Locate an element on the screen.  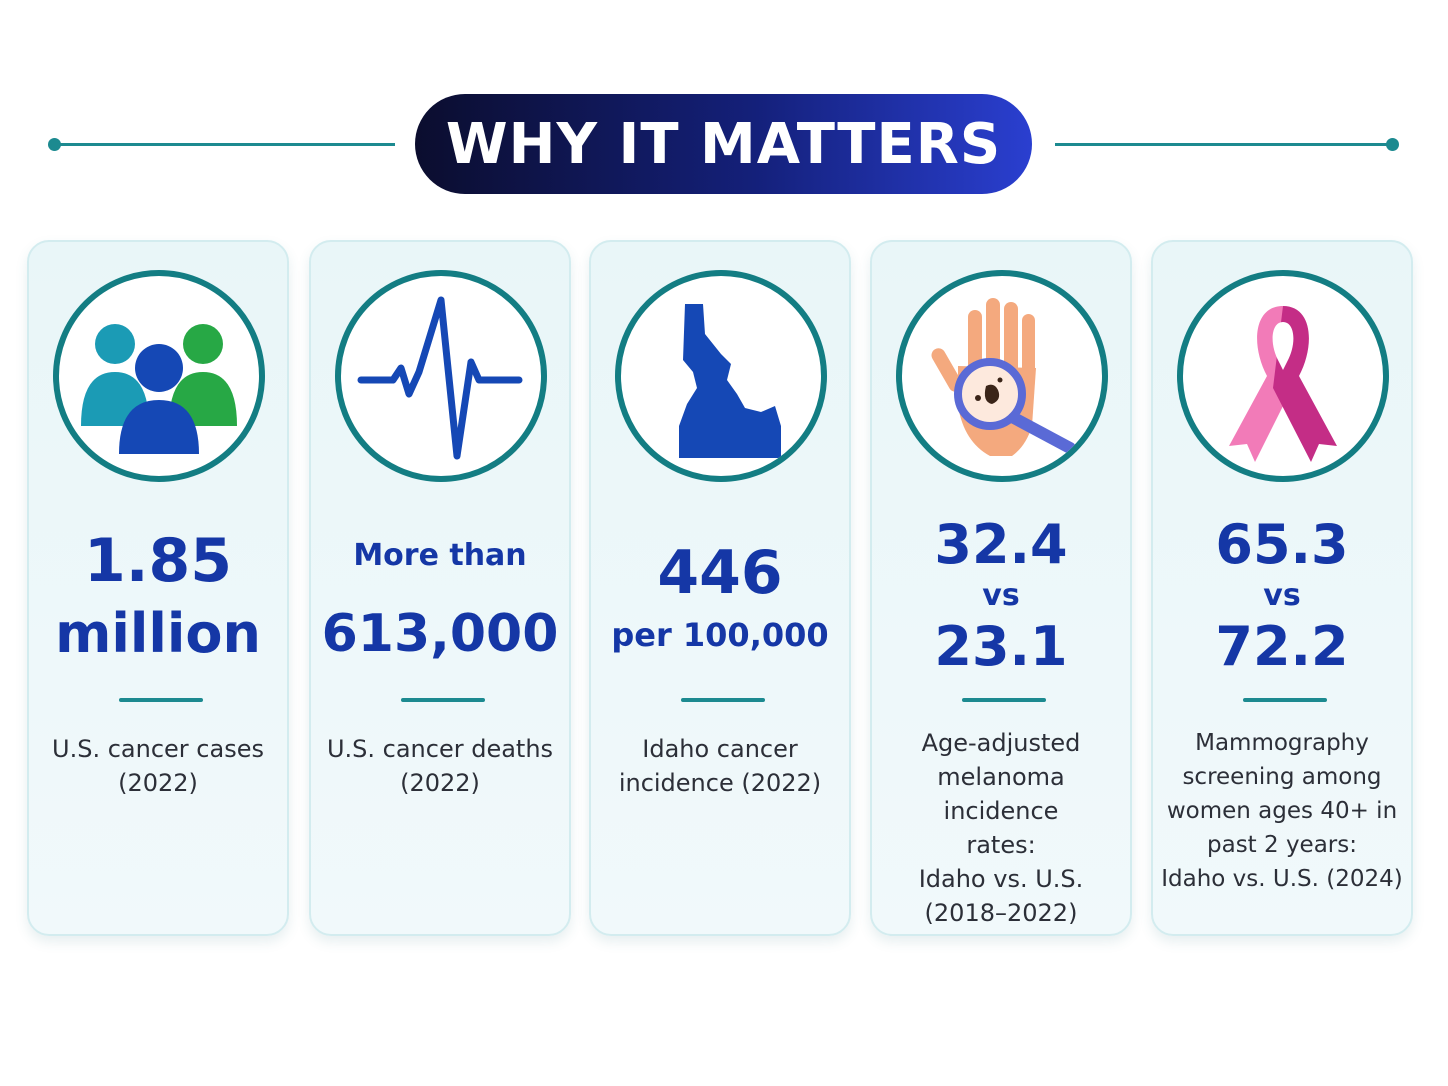
caption-line: screening among is located at coordinates (1282, 777).